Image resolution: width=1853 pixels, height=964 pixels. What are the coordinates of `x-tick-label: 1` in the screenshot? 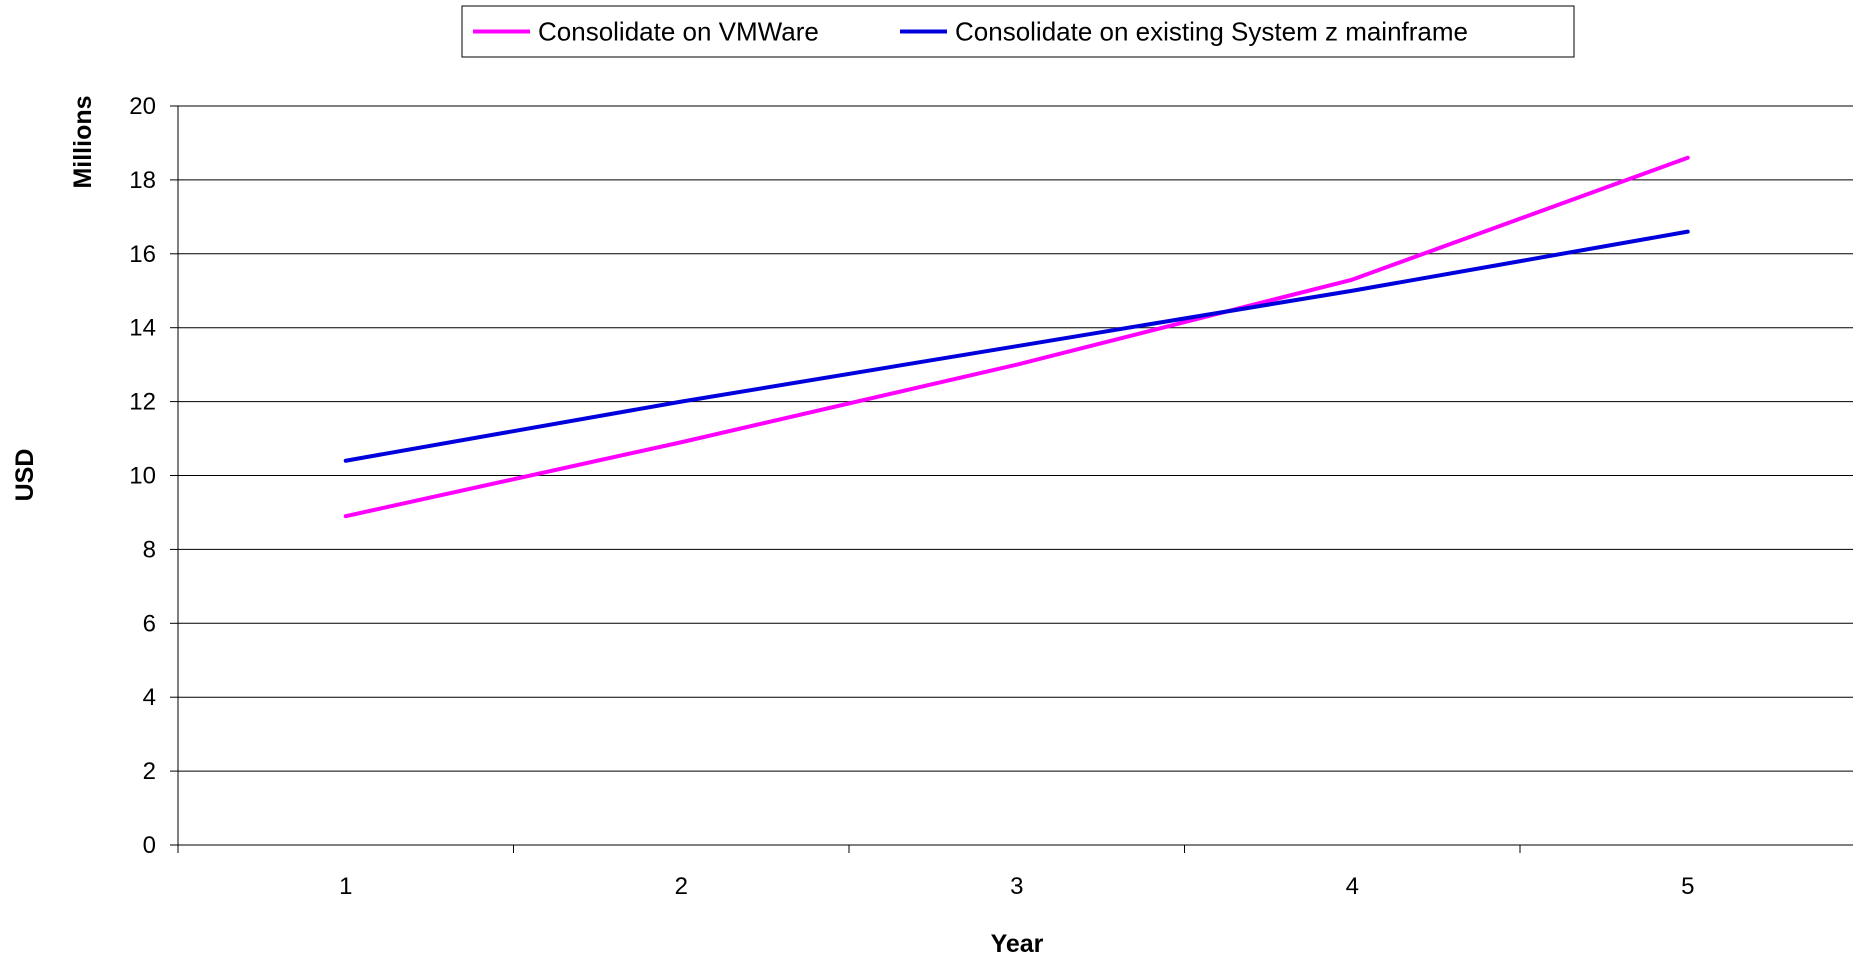 It's located at (345, 886).